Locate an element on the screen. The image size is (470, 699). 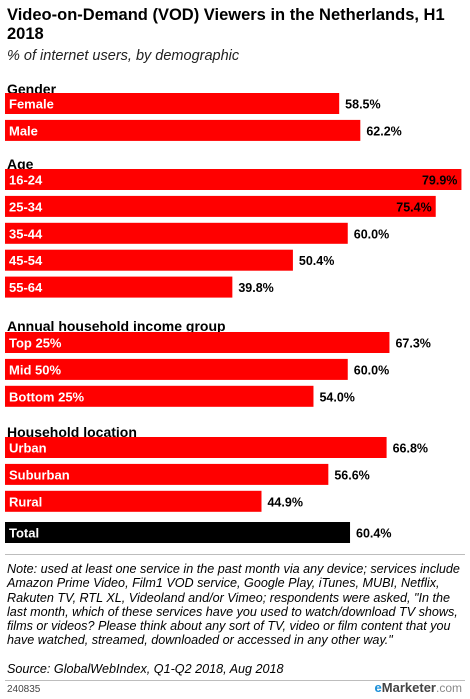
group-1-item-2-value: 62.2% is located at coordinates (383, 131).